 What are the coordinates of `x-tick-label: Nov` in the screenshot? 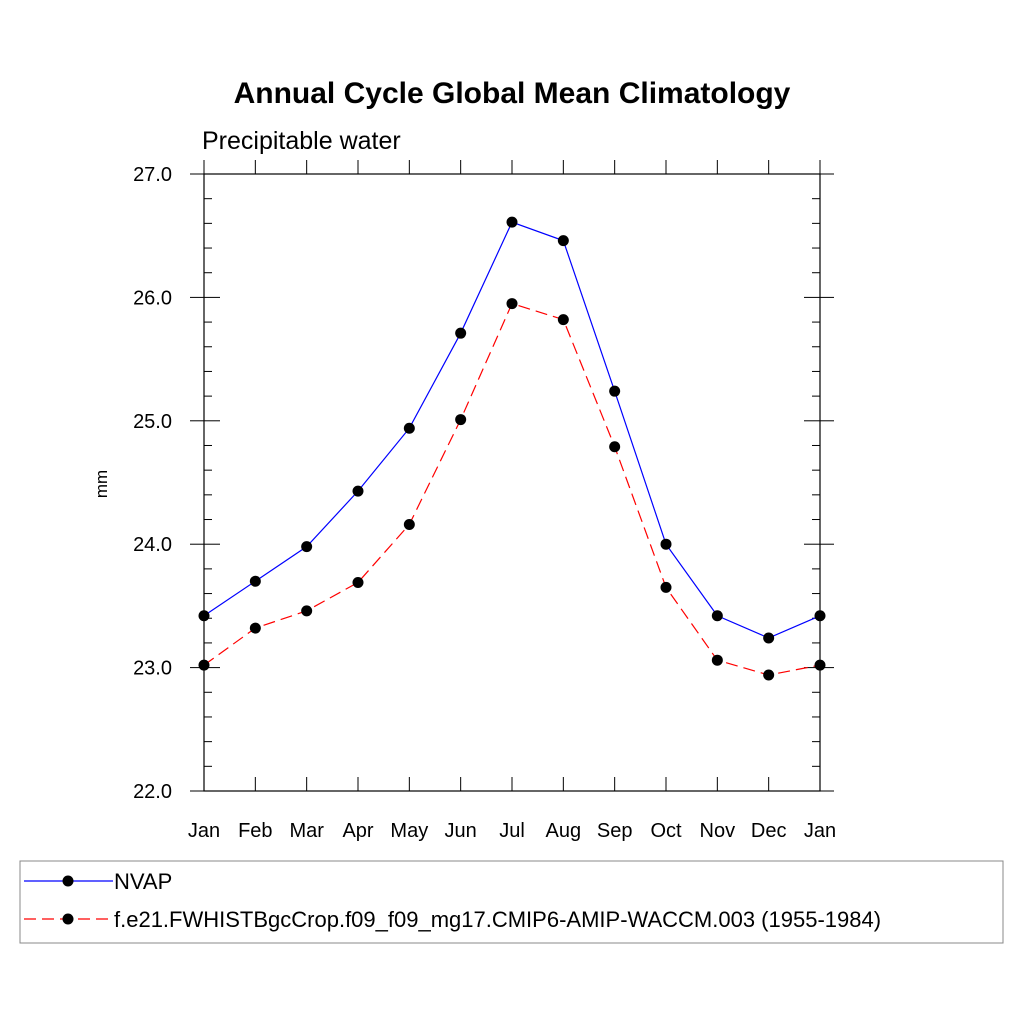 It's located at (718, 831).